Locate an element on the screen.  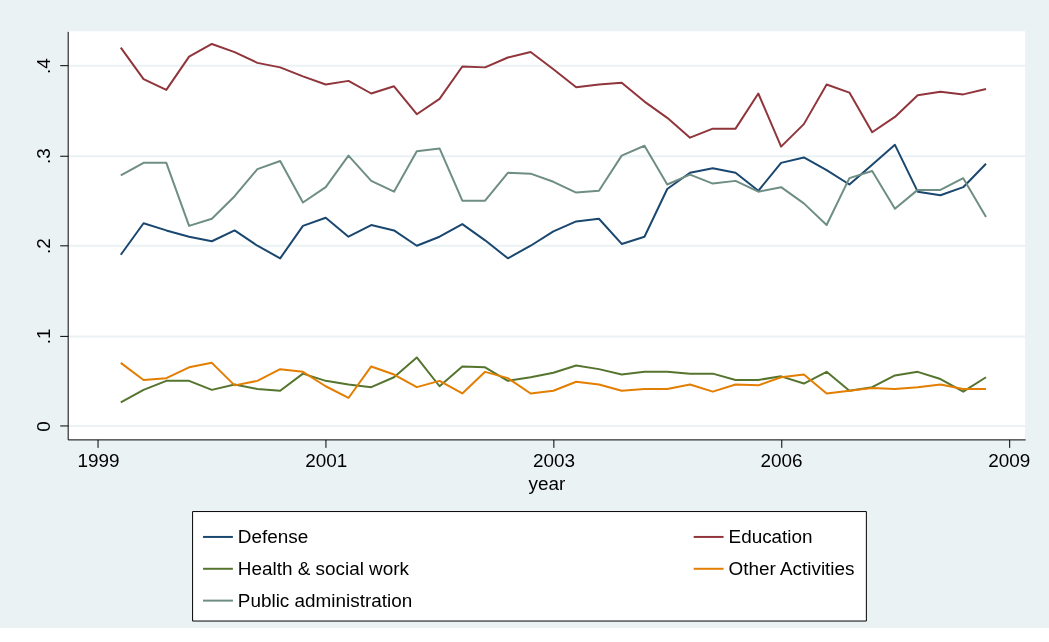
x-tick-label: 2003 is located at coordinates (553, 460).